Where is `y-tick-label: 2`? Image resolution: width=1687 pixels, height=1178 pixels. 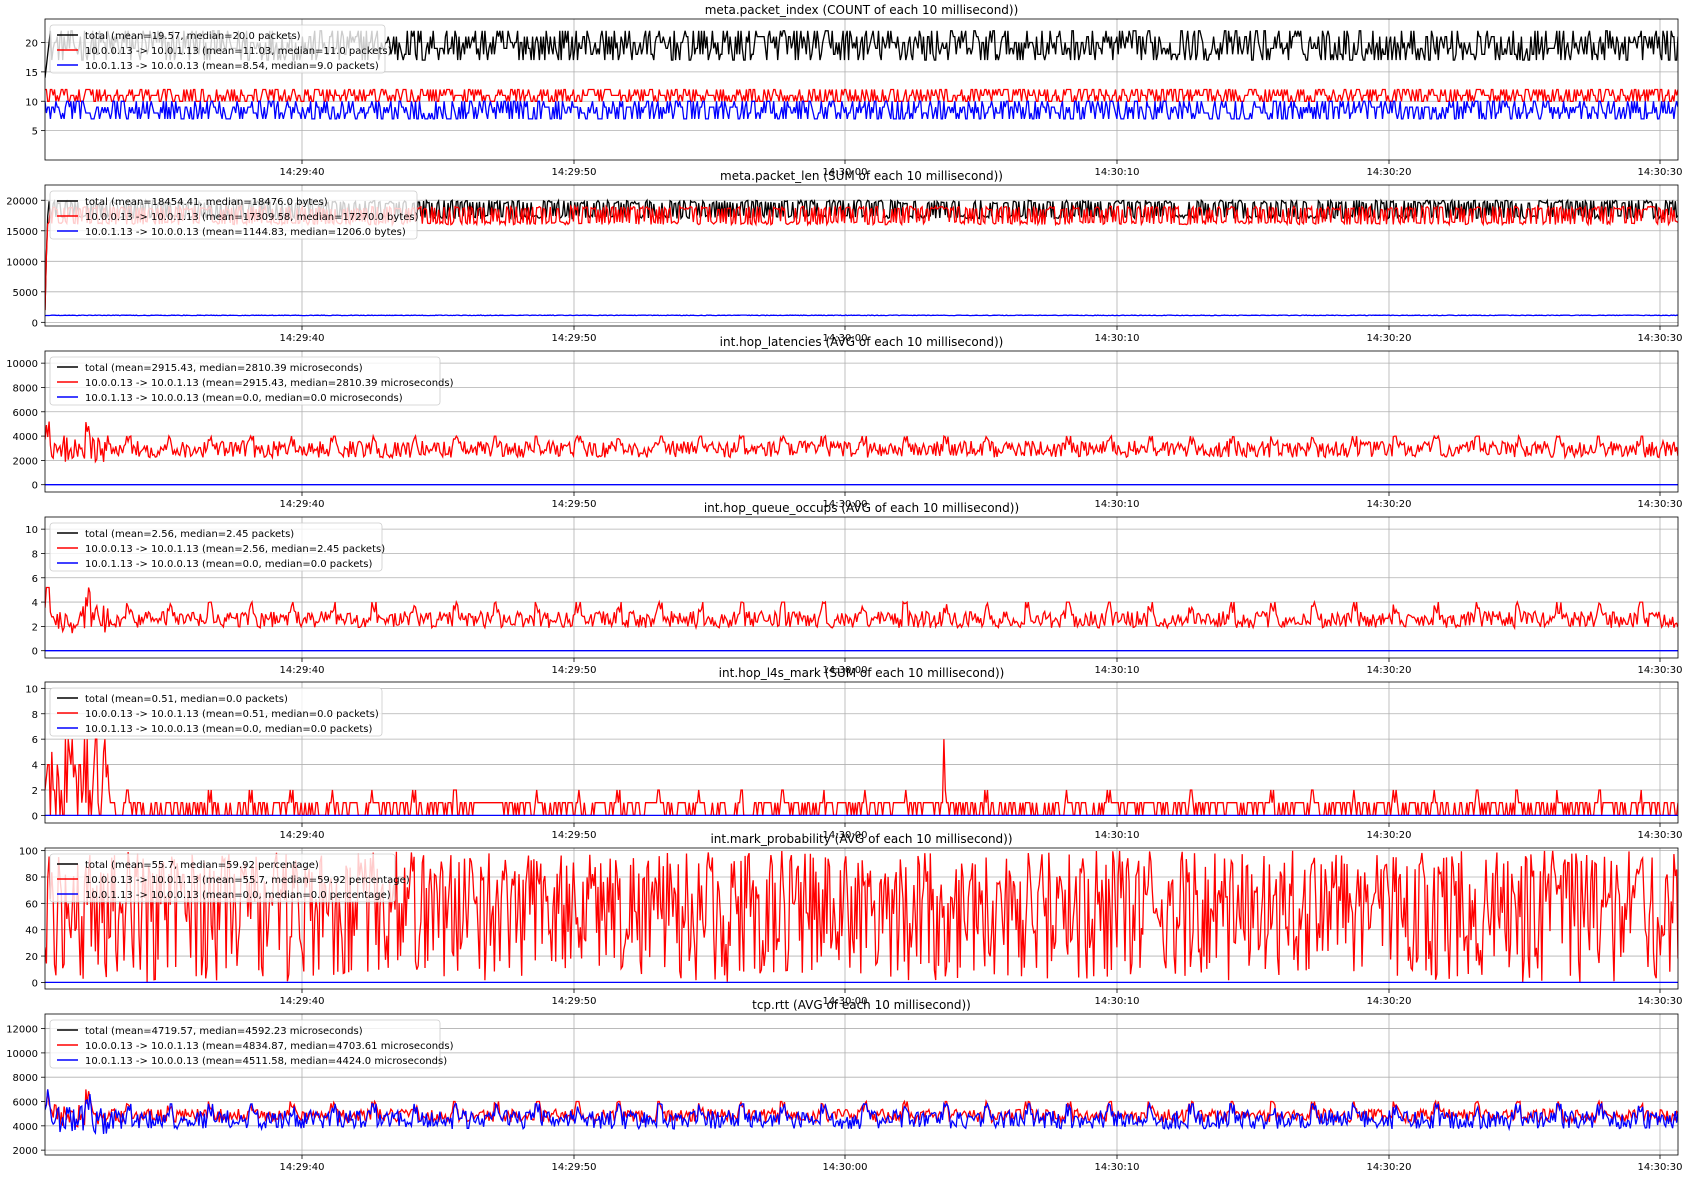
y-tick-label: 2 is located at coordinates (35, 627).